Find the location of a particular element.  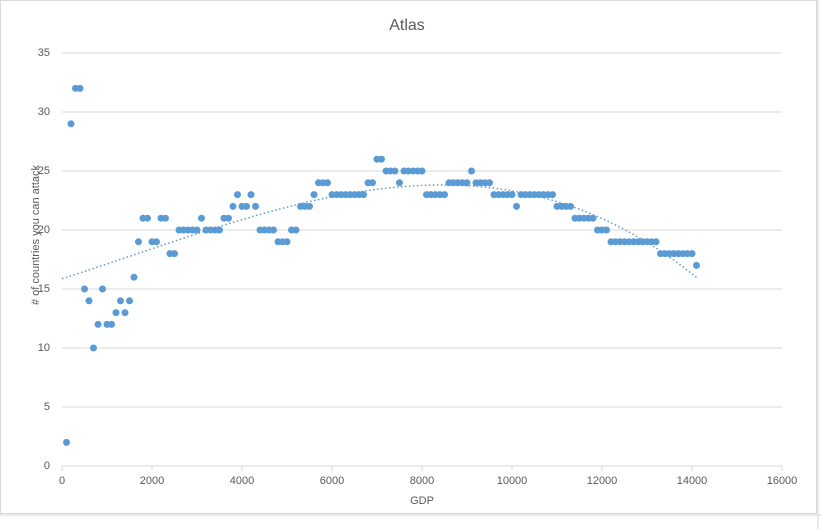

x-tick-label: 16000 is located at coordinates (782, 481).